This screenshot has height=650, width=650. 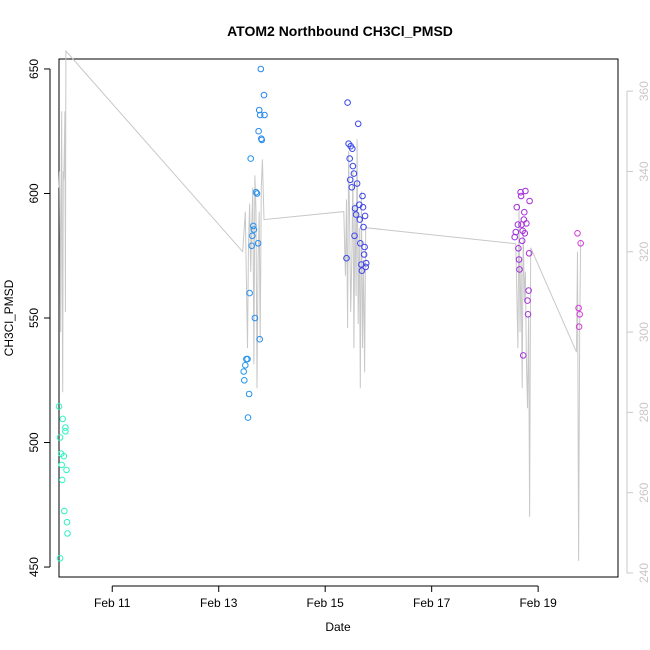 What do you see at coordinates (338, 627) in the screenshot?
I see `x-axis-label: Date` at bounding box center [338, 627].